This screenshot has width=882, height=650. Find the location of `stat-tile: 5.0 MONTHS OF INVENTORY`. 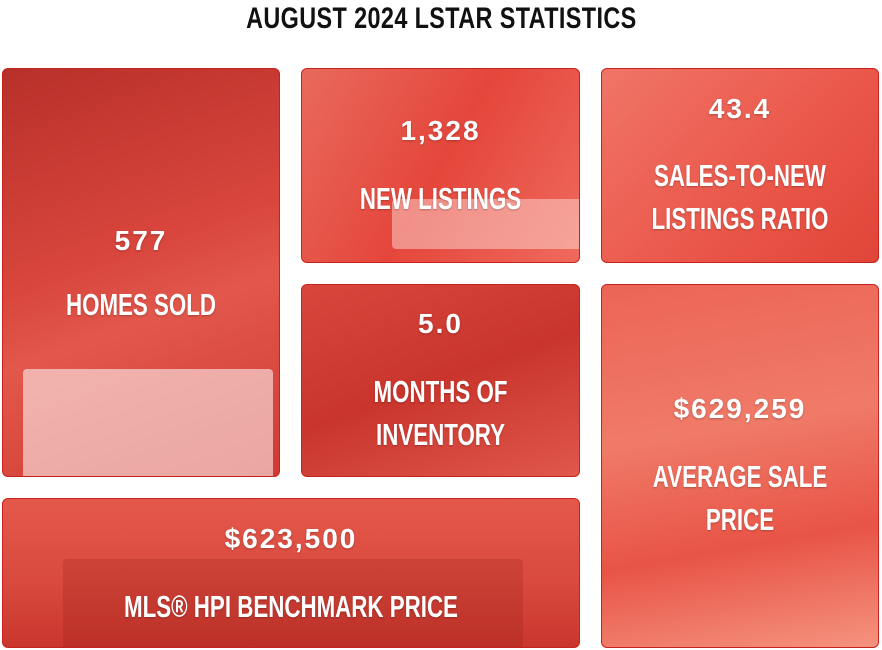

stat-tile: 5.0 MONTHS OF INVENTORY is located at coordinates (440, 380).